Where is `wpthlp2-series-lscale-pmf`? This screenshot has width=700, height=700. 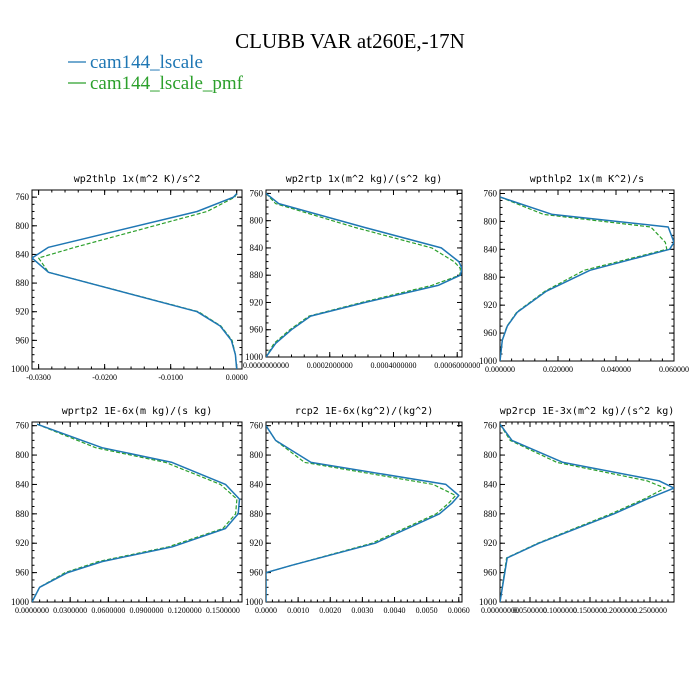
wpthlp2-series-lscale-pmf is located at coordinates (584, 278).